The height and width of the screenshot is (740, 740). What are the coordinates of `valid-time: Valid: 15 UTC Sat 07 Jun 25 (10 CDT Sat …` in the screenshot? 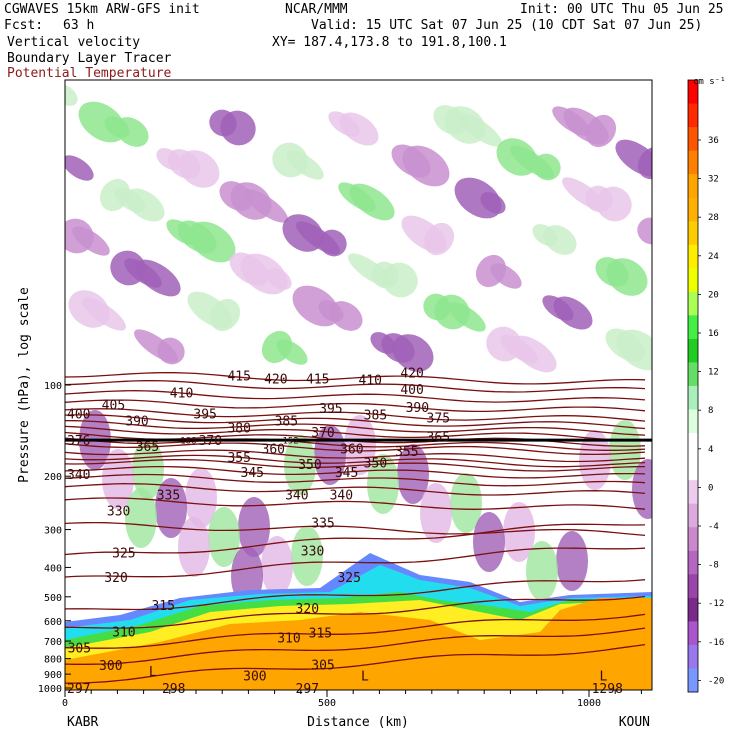 It's located at (507, 25).